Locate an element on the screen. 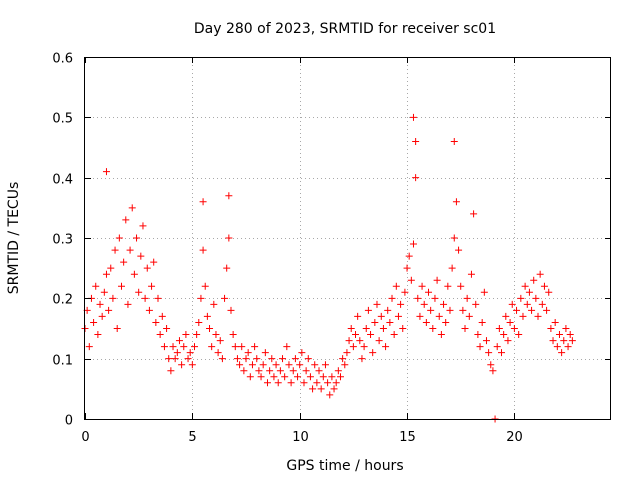 The image size is (640, 480). y-tick-label: 0.5 is located at coordinates (62, 119).